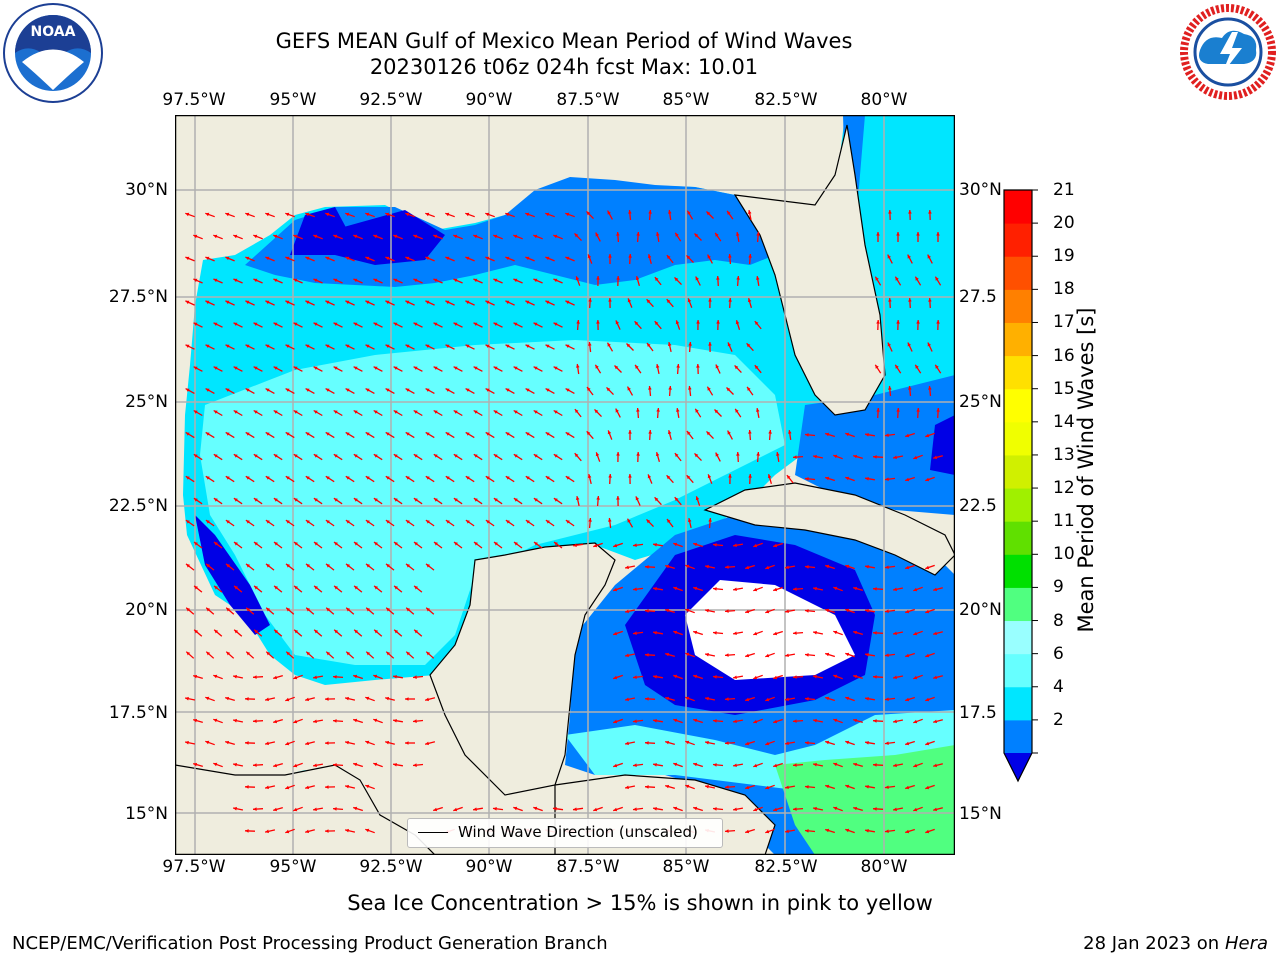 The width and height of the screenshot is (1280, 960). Describe the element at coordinates (232, 575) in the screenshot. I see `gulf-water-blue` at that location.